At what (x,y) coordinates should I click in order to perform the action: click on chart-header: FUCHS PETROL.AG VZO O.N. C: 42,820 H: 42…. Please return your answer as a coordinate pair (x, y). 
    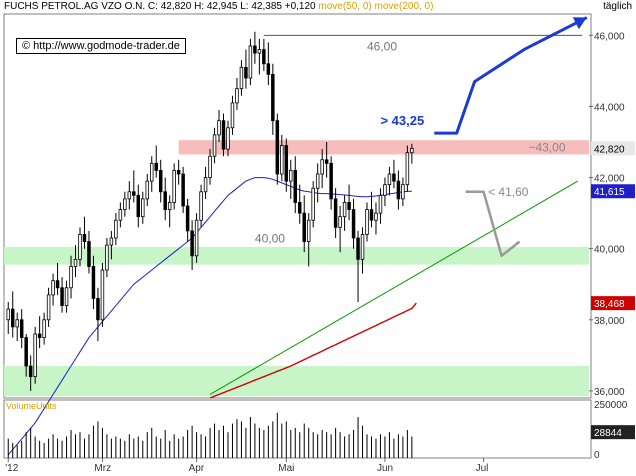
    Looking at the image, I should click on (218, 6).